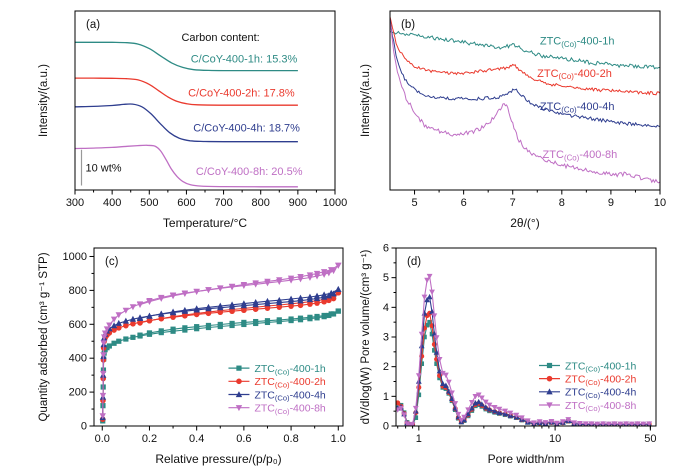  What do you see at coordinates (298, 203) in the screenshot?
I see `x-tick-label: 900` at bounding box center [298, 203].